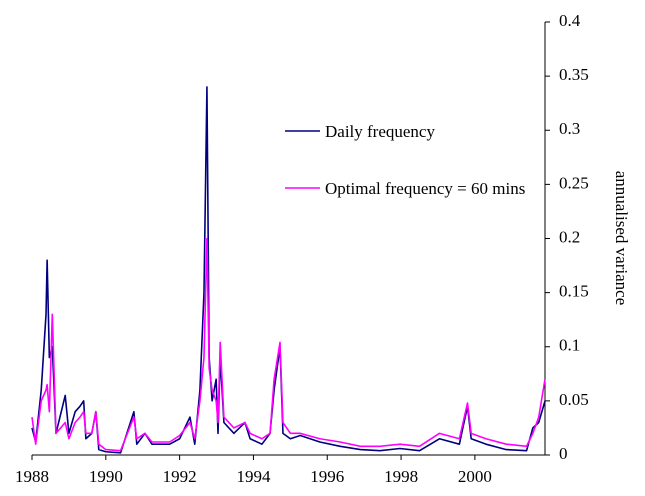 The height and width of the screenshot is (496, 645). Describe the element at coordinates (574, 182) in the screenshot. I see `y-tick-label: 0.25` at that location.